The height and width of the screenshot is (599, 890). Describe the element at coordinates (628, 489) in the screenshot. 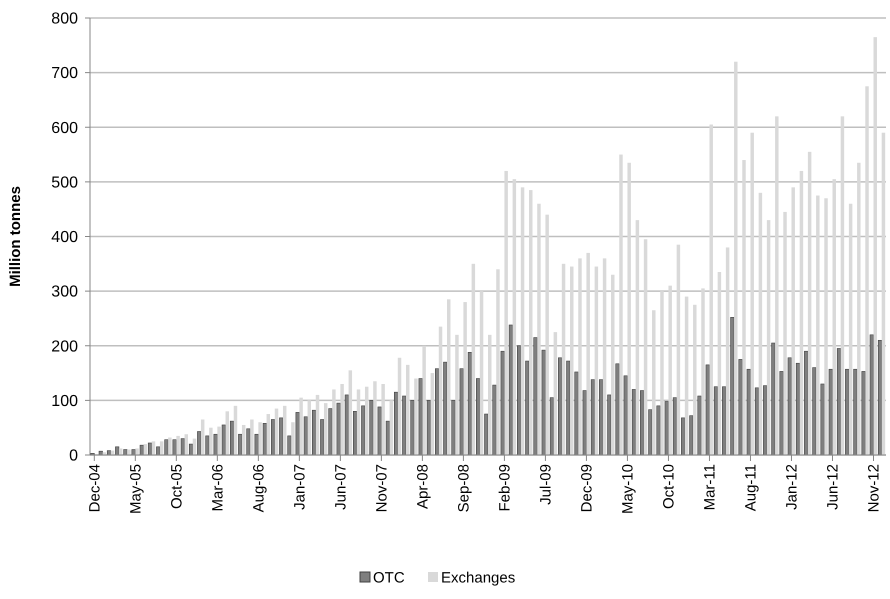

I see `x-tick-label: May-10` at that location.